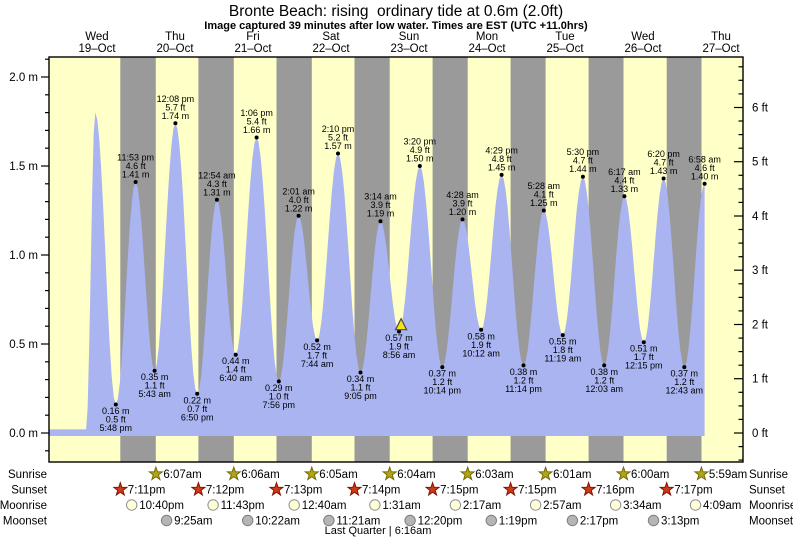 The height and width of the screenshot is (537, 793). Describe the element at coordinates (23, 78) in the screenshot. I see `left-axis-label: 2.0 m` at that location.